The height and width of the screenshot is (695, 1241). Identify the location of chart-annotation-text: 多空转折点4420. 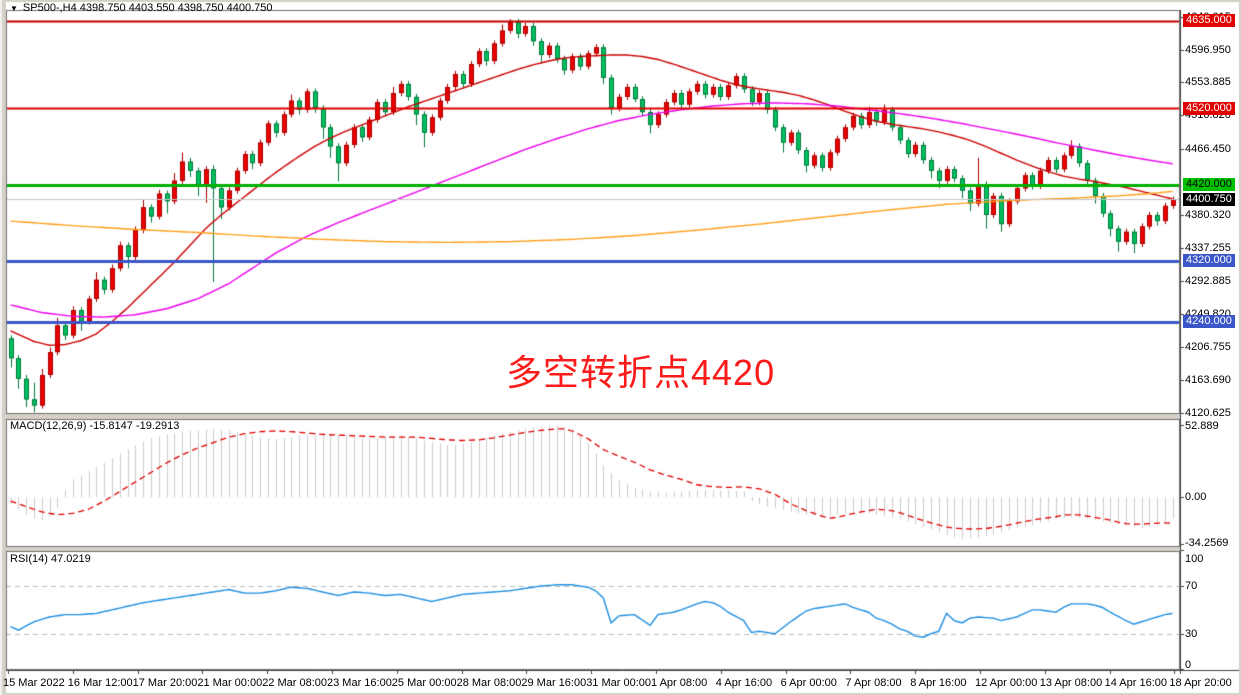
(641, 372).